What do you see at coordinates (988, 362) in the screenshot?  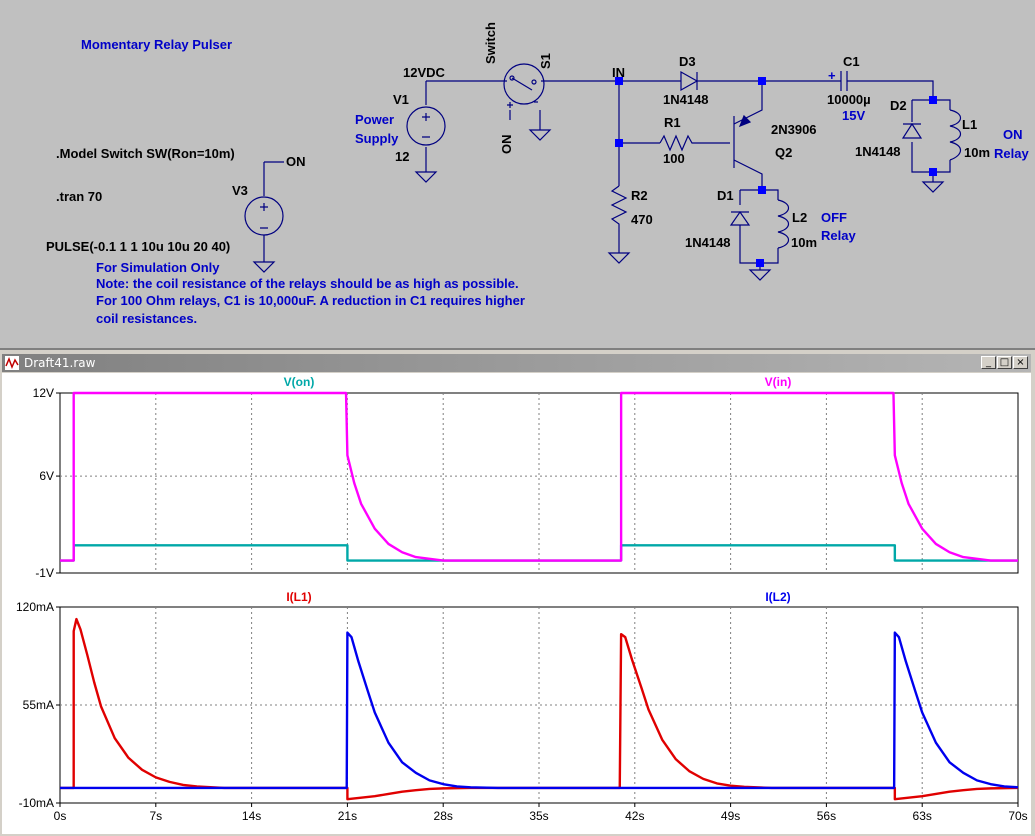 I see `minimize-button: _` at bounding box center [988, 362].